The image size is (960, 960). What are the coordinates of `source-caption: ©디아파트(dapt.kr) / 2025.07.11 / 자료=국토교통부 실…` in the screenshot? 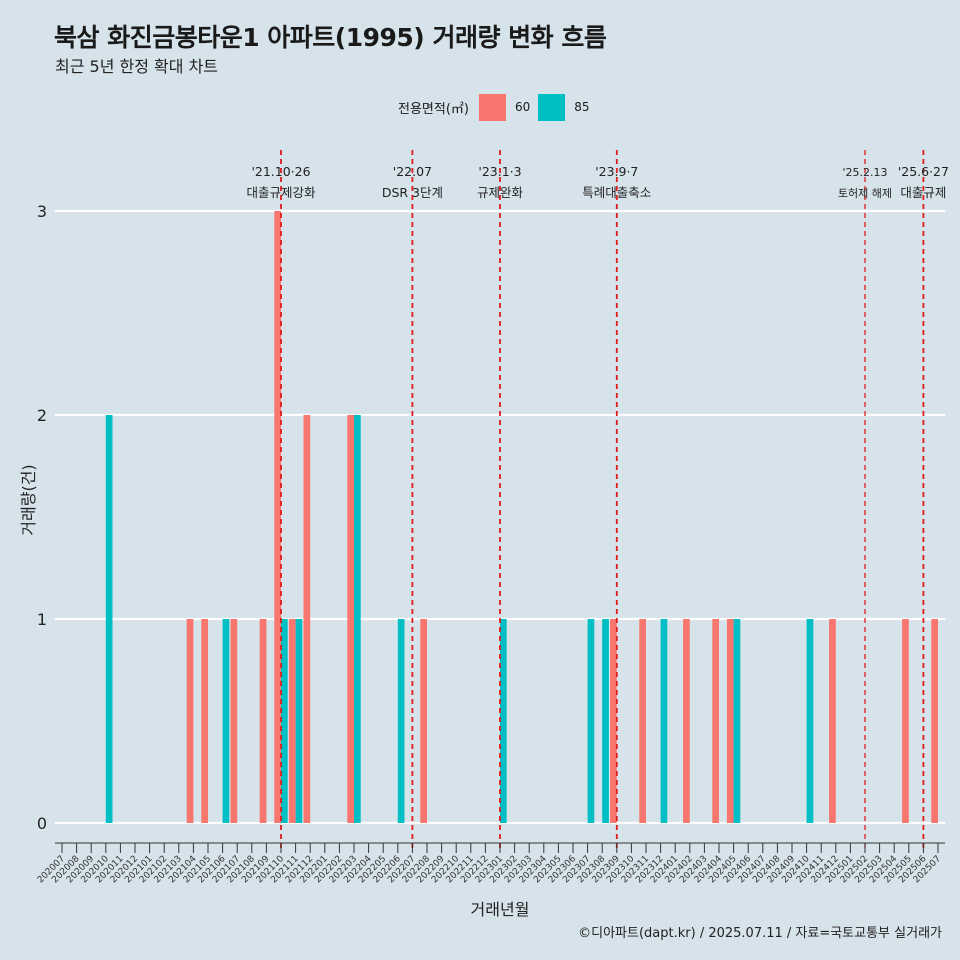 It's located at (760, 933).